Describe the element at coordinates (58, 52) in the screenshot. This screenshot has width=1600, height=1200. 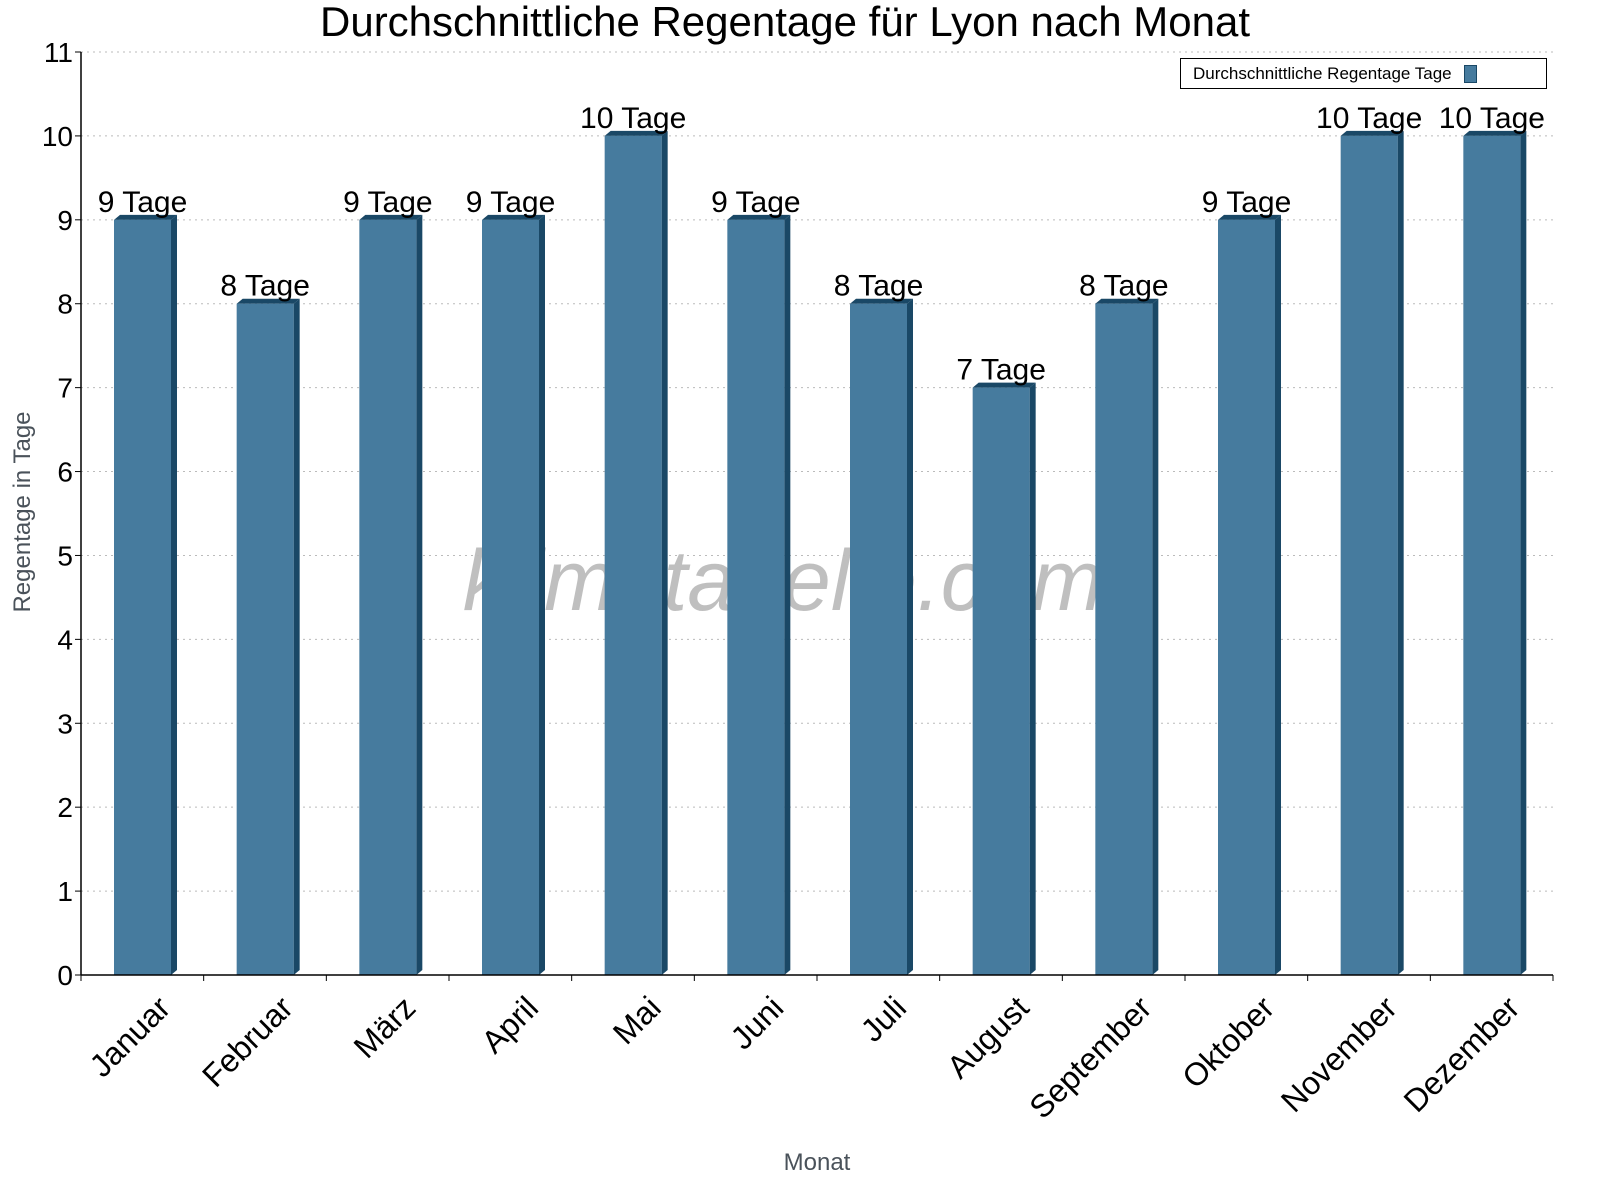
I see `y-tick-label: 11` at that location.